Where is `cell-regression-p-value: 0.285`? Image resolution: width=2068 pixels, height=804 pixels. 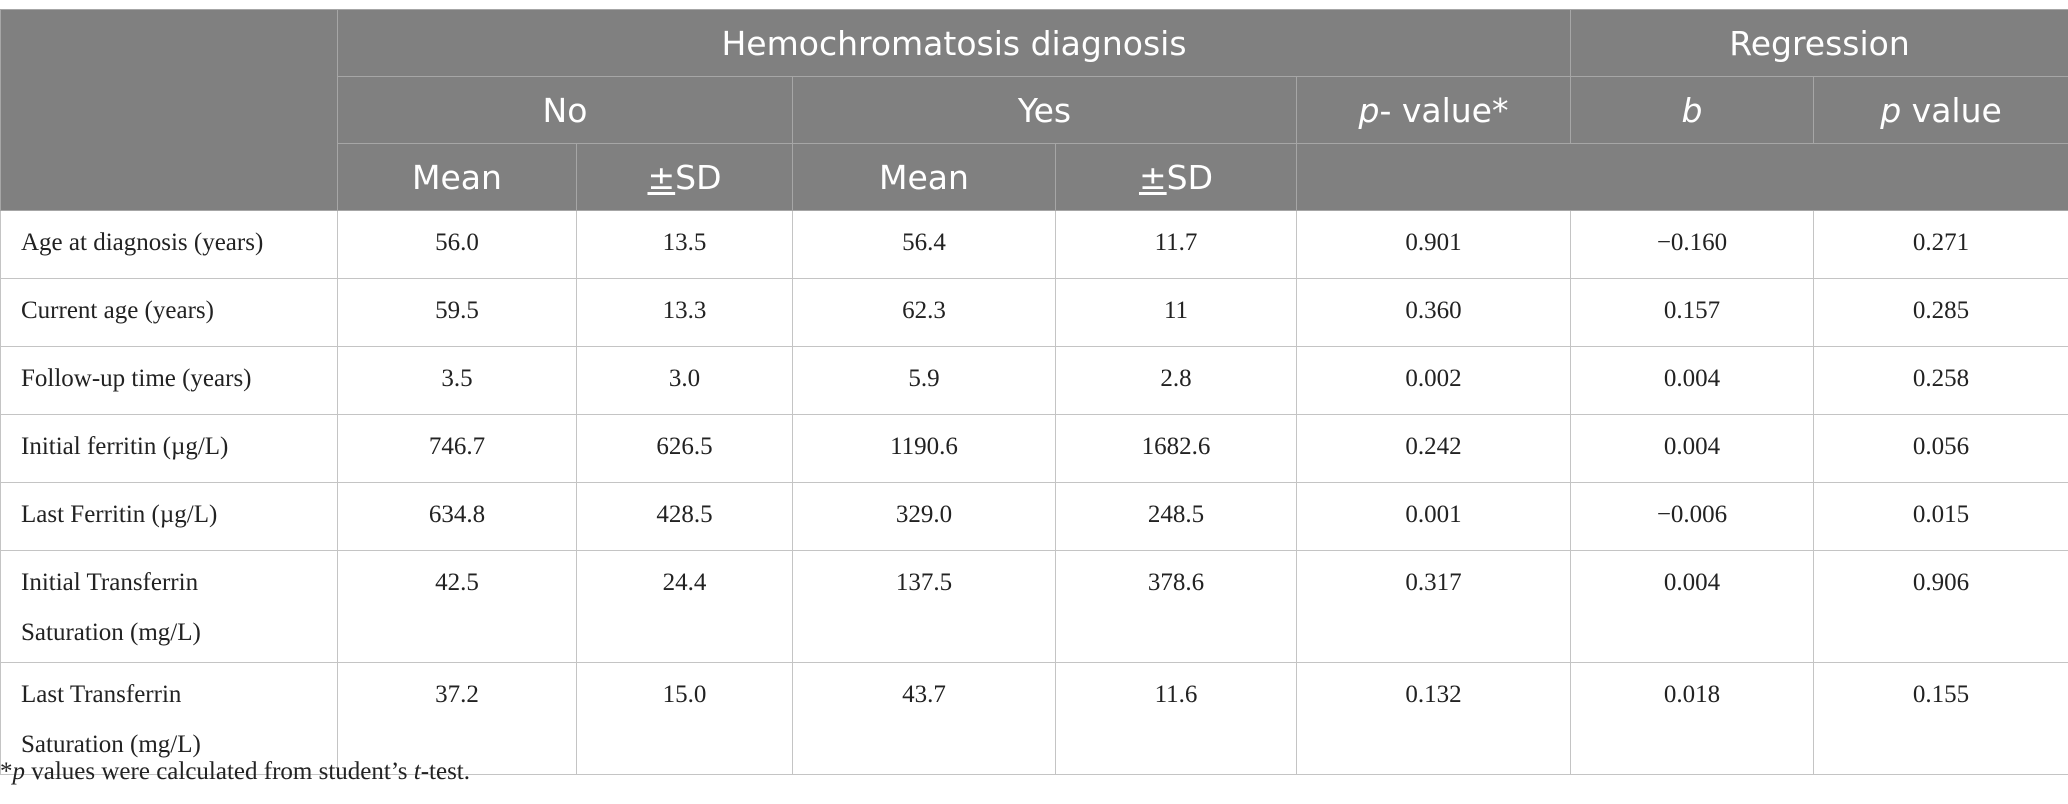
cell-regression-p-value: 0.285 is located at coordinates (1940, 312).